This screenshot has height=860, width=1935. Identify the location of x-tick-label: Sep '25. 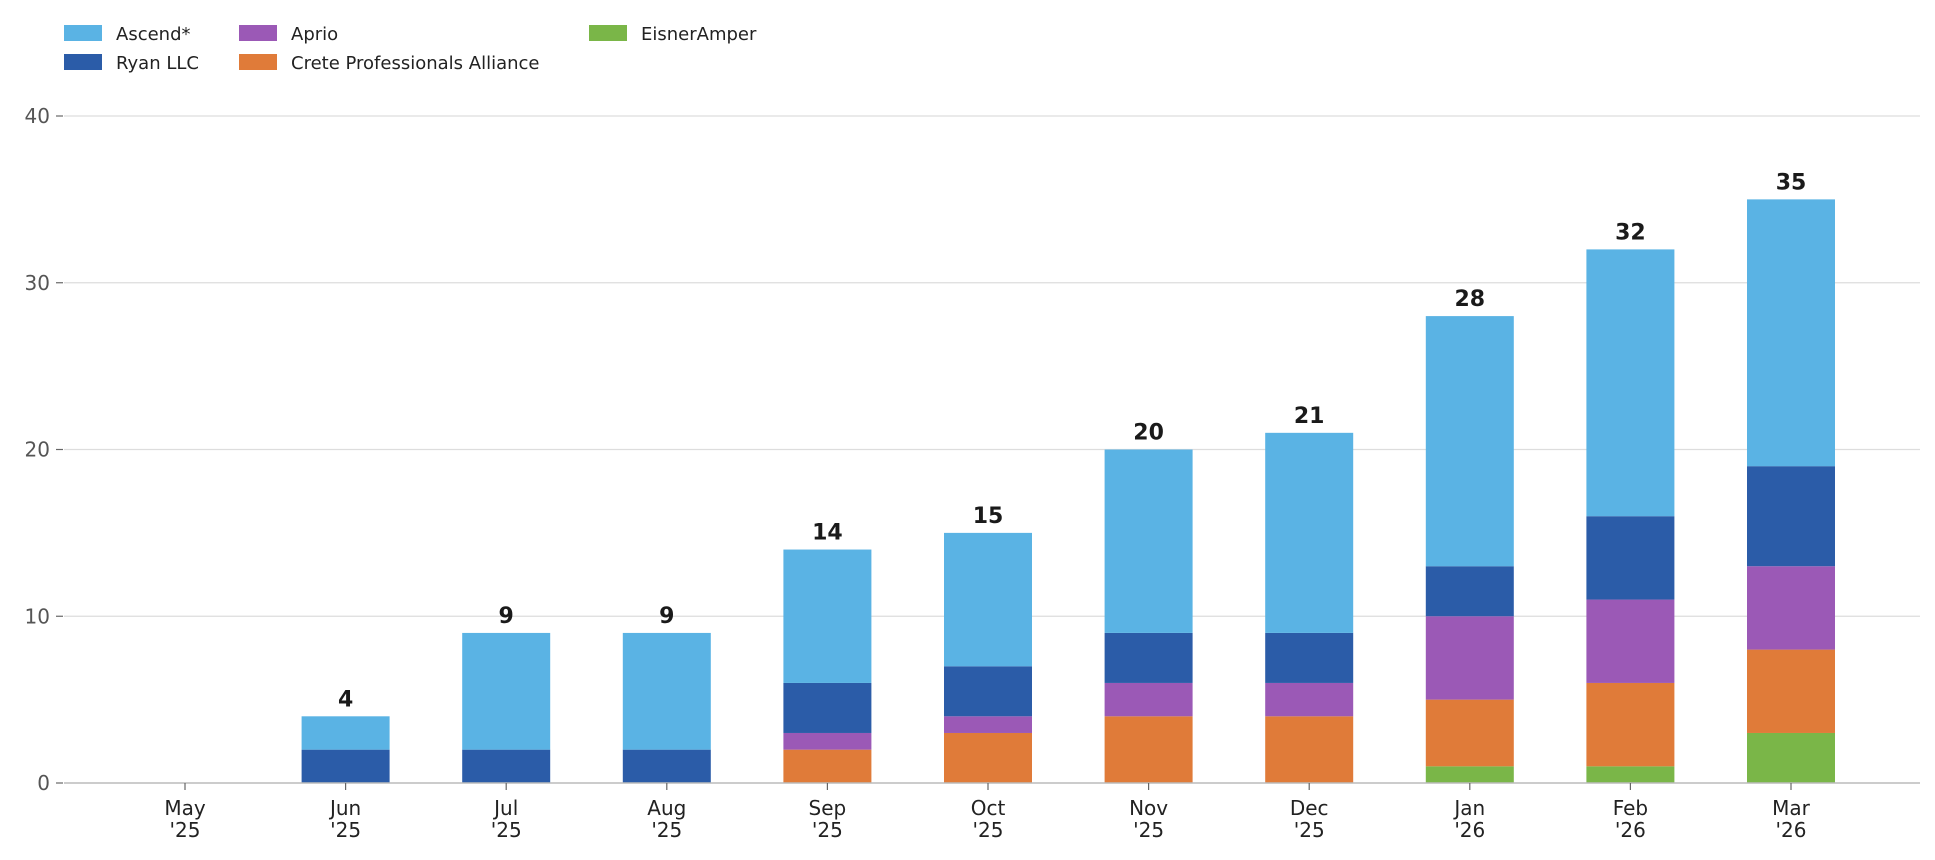
(828, 819).